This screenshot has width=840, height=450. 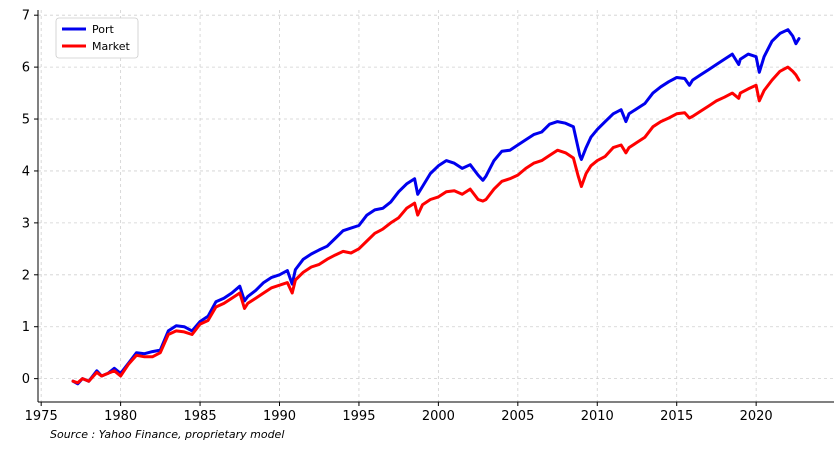 I want to click on x-tick-label: 1975, so click(x=41, y=416).